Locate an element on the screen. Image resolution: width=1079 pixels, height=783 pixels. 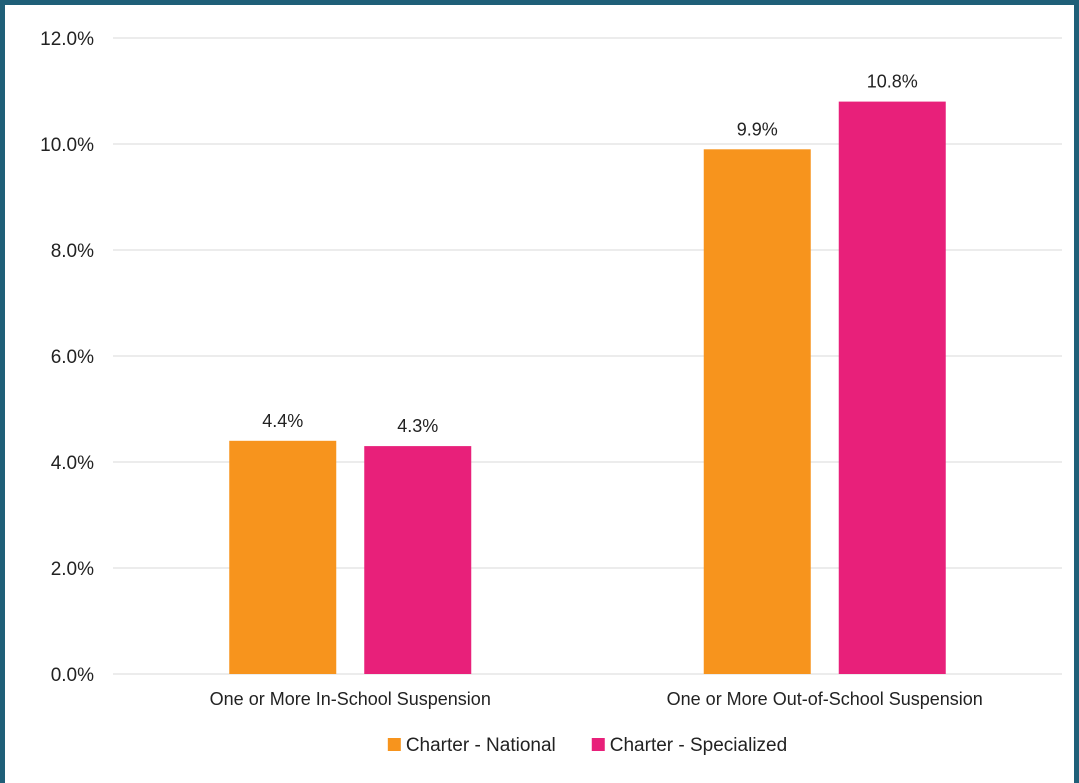
x-category-label: One or More In-School Suspension is located at coordinates (350, 699).